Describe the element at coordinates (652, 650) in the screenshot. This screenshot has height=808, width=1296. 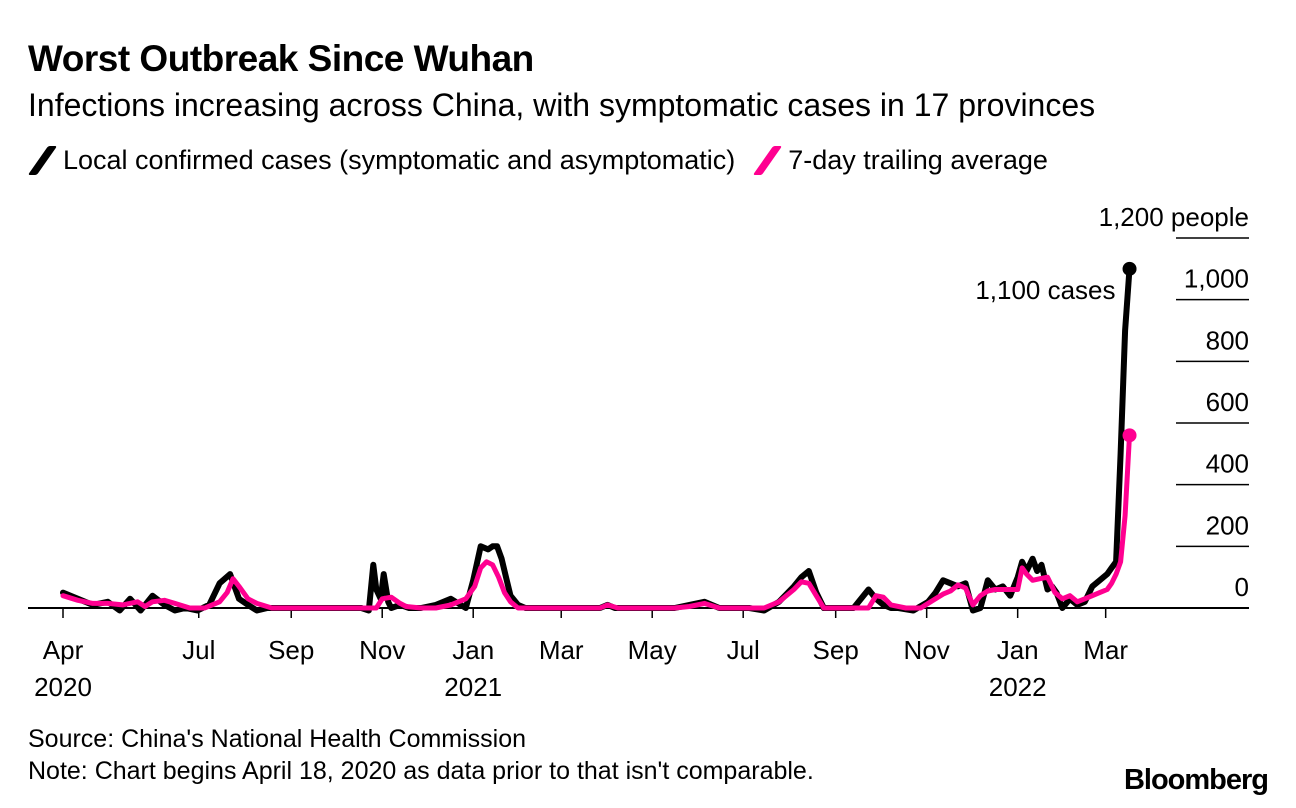
I see `x-tick-label: May` at that location.